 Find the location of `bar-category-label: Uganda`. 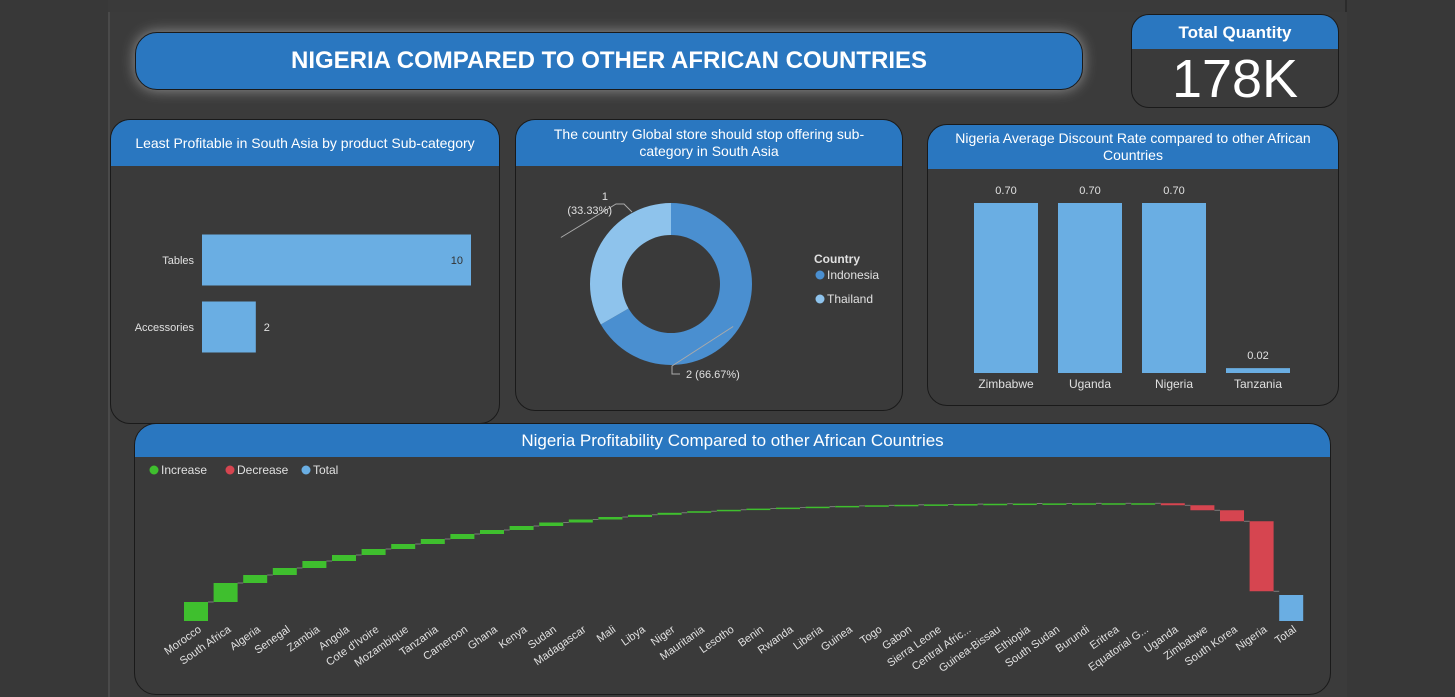

bar-category-label: Uganda is located at coordinates (1090, 384).